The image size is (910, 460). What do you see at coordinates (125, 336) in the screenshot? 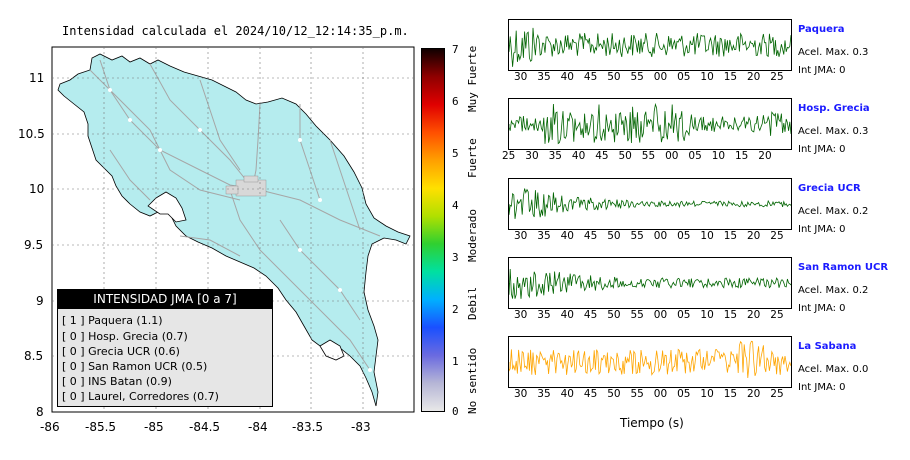
I see `legend-row: [ 0 ] Hosp. Grecia (0.7)` at bounding box center [125, 336].